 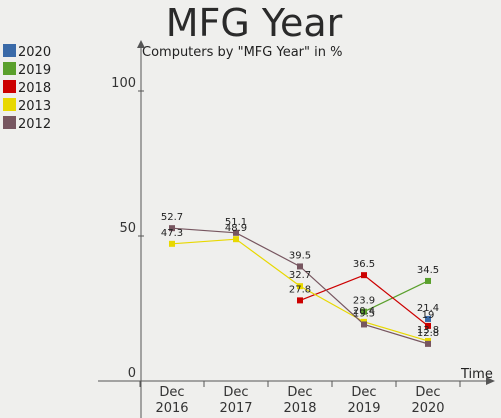 What do you see at coordinates (172, 217) in the screenshot?
I see `data-label-2012: 52.7` at bounding box center [172, 217].